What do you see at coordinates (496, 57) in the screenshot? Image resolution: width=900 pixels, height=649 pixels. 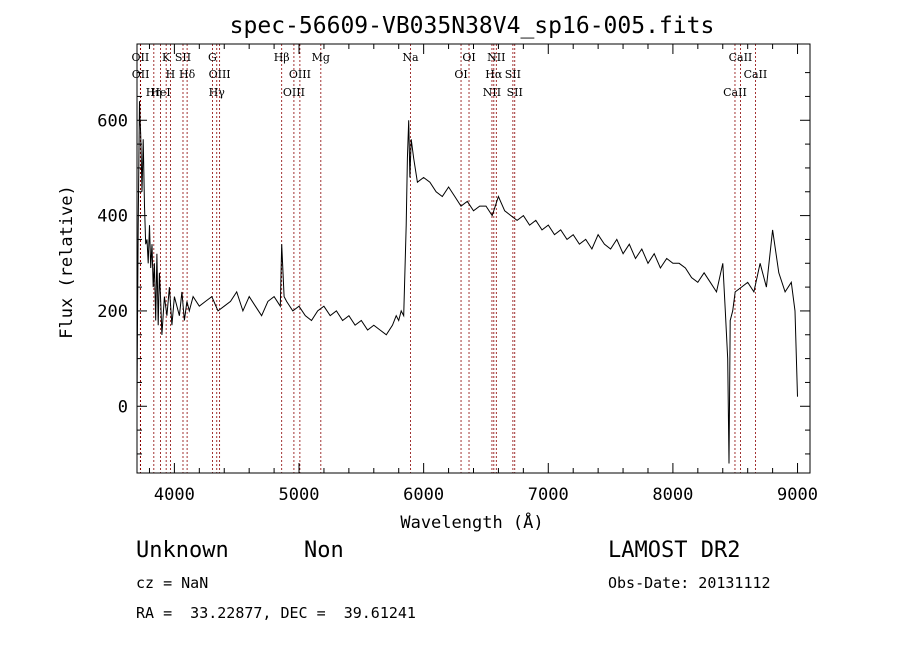 I see `line-label-18: NII` at bounding box center [496, 57].